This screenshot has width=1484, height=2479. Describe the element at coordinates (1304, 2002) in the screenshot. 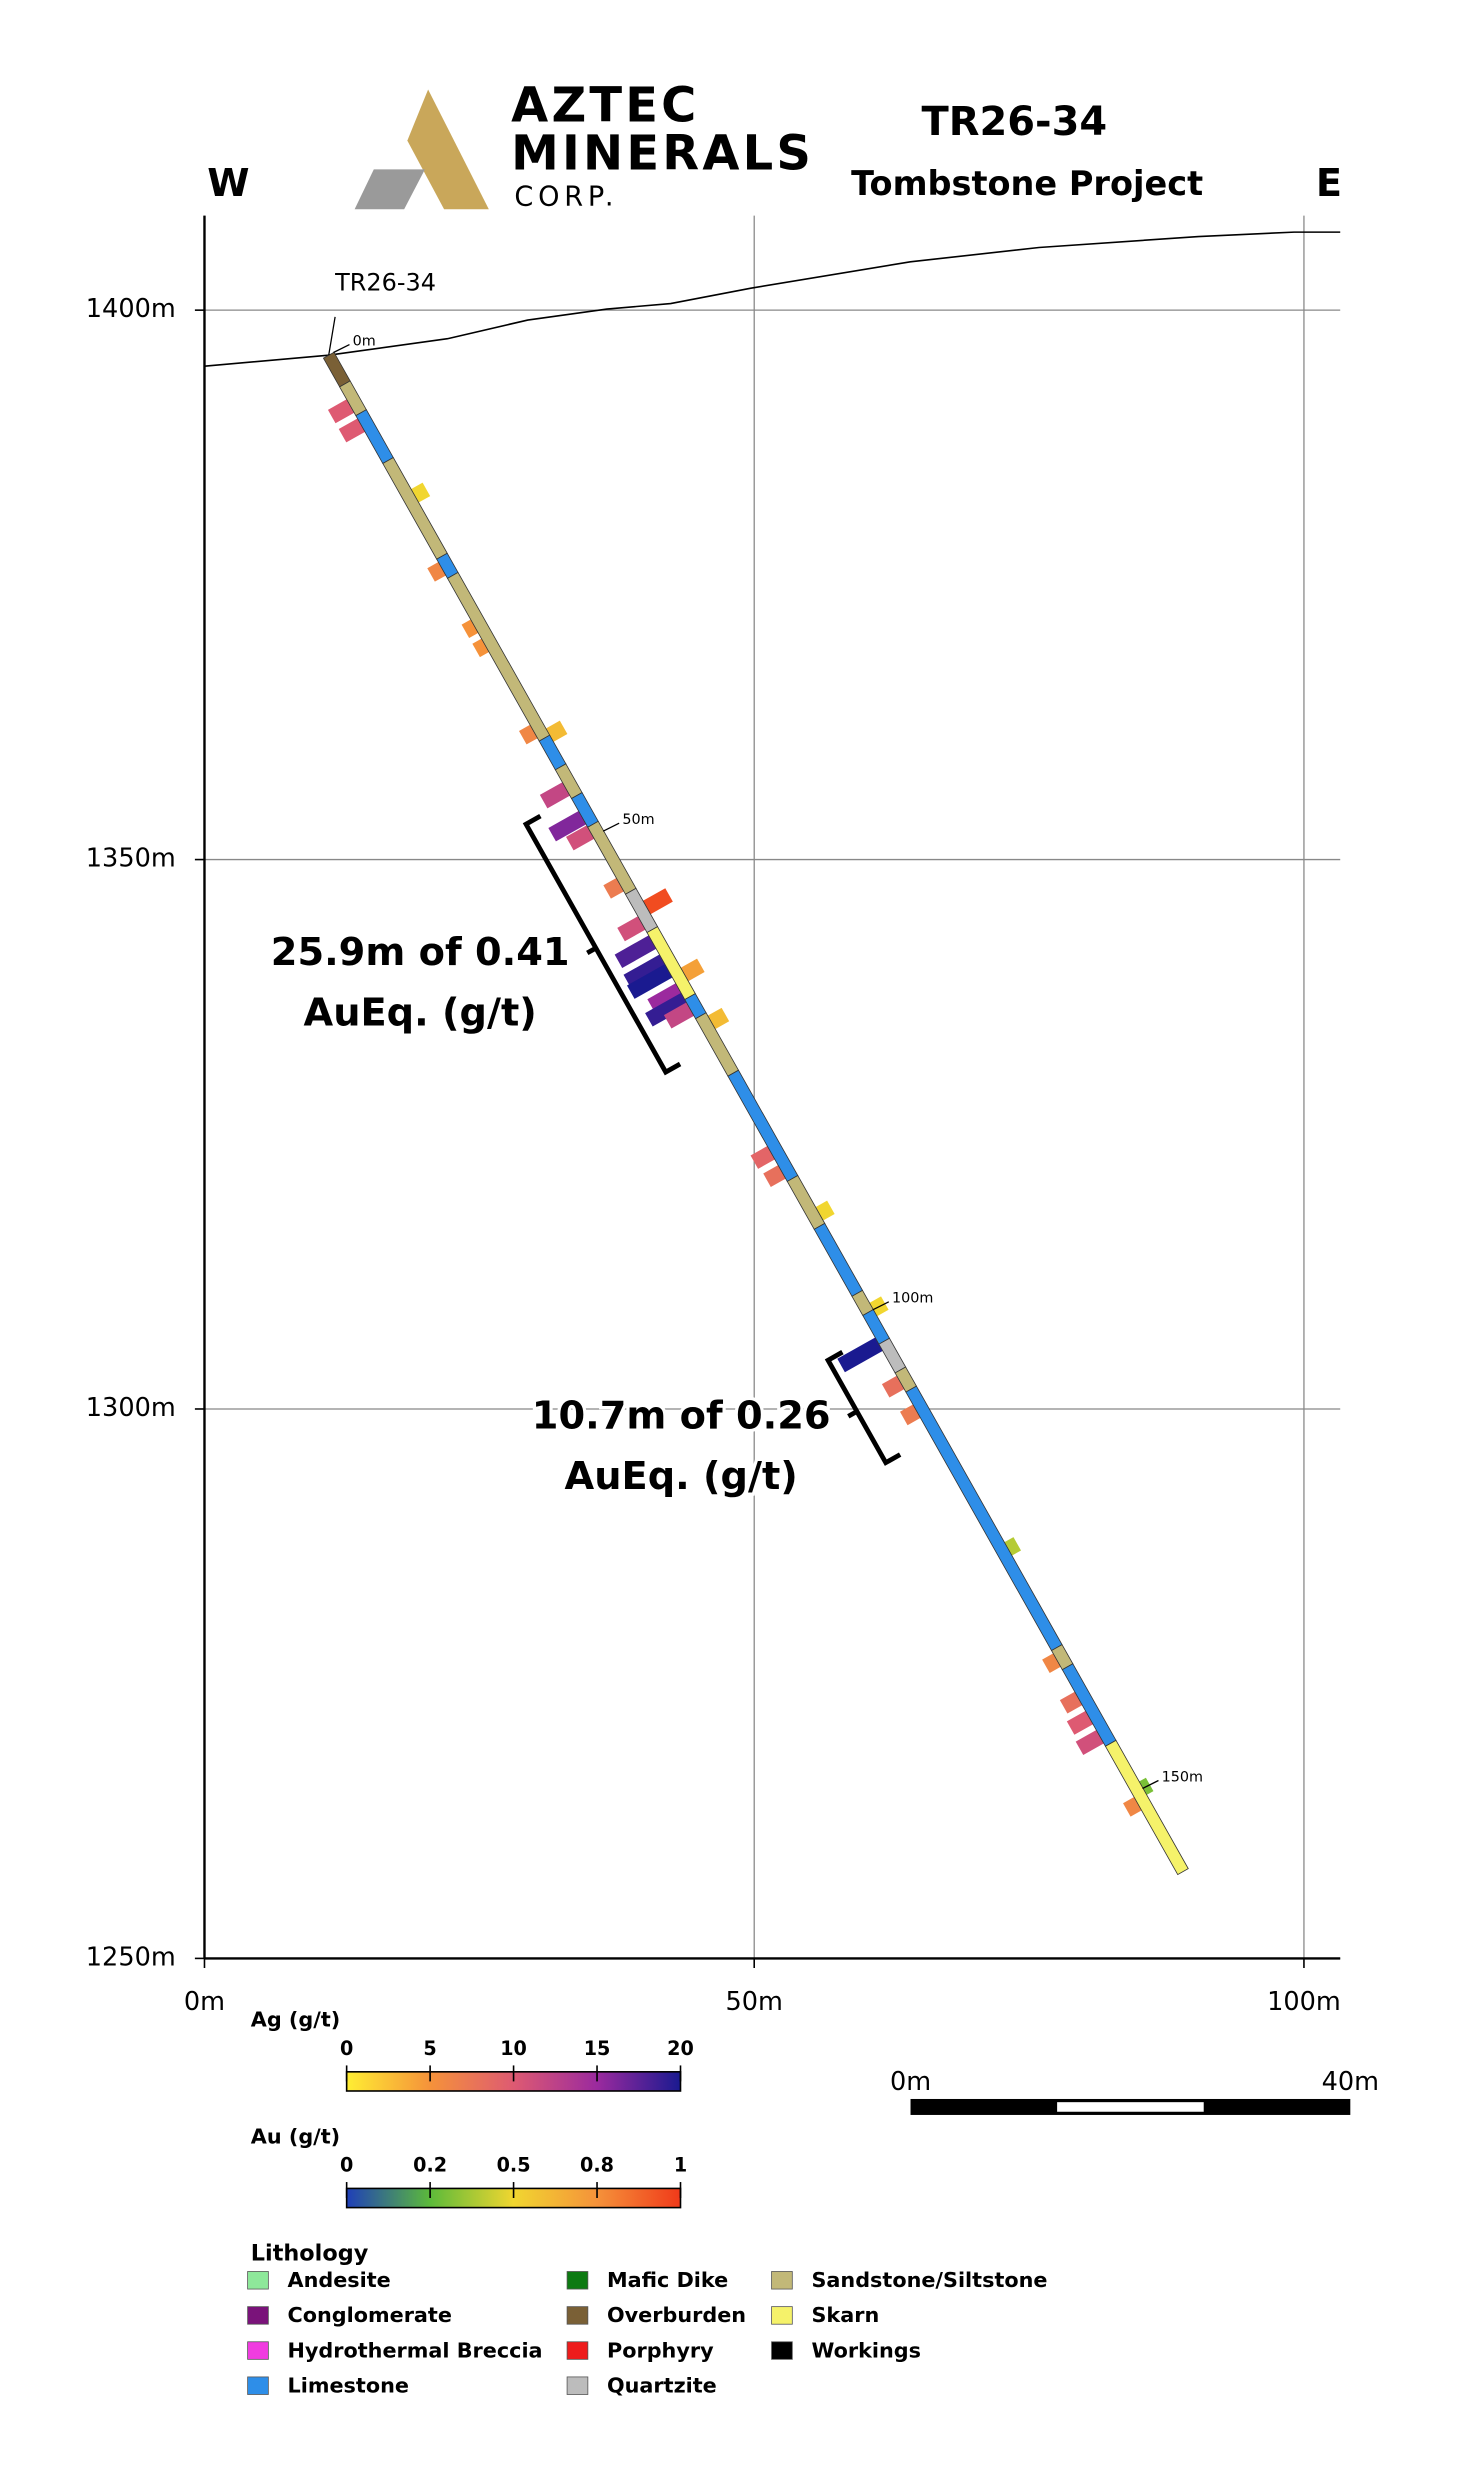

I see `x-tick-label: 100m` at that location.